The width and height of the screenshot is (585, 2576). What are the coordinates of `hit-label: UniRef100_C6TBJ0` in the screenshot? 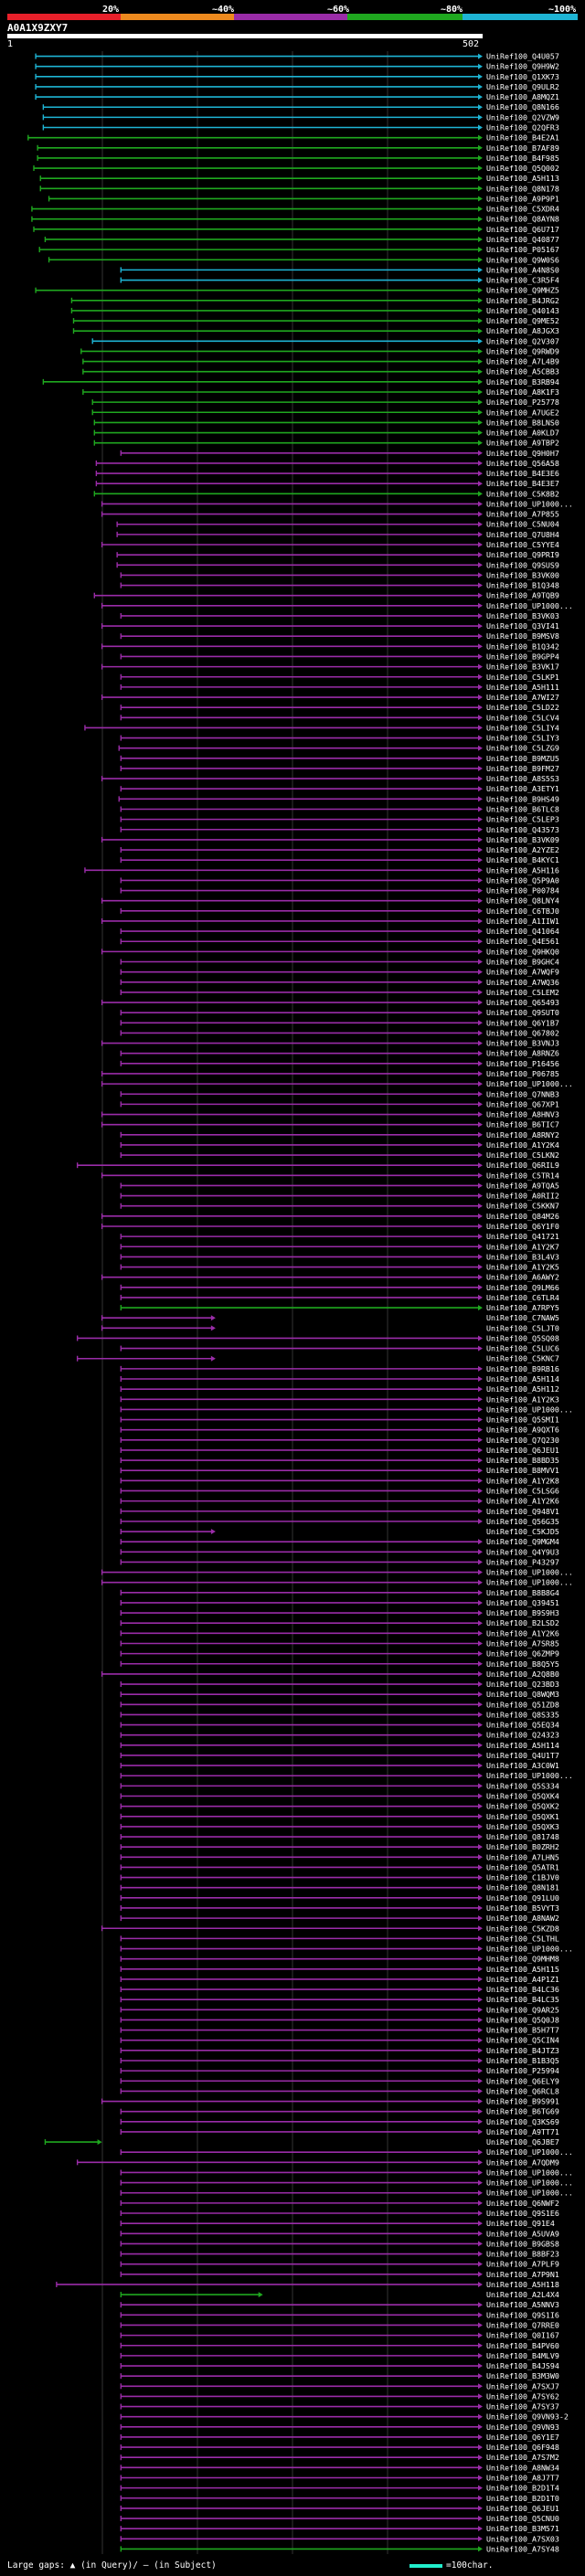 It's located at (522, 911).